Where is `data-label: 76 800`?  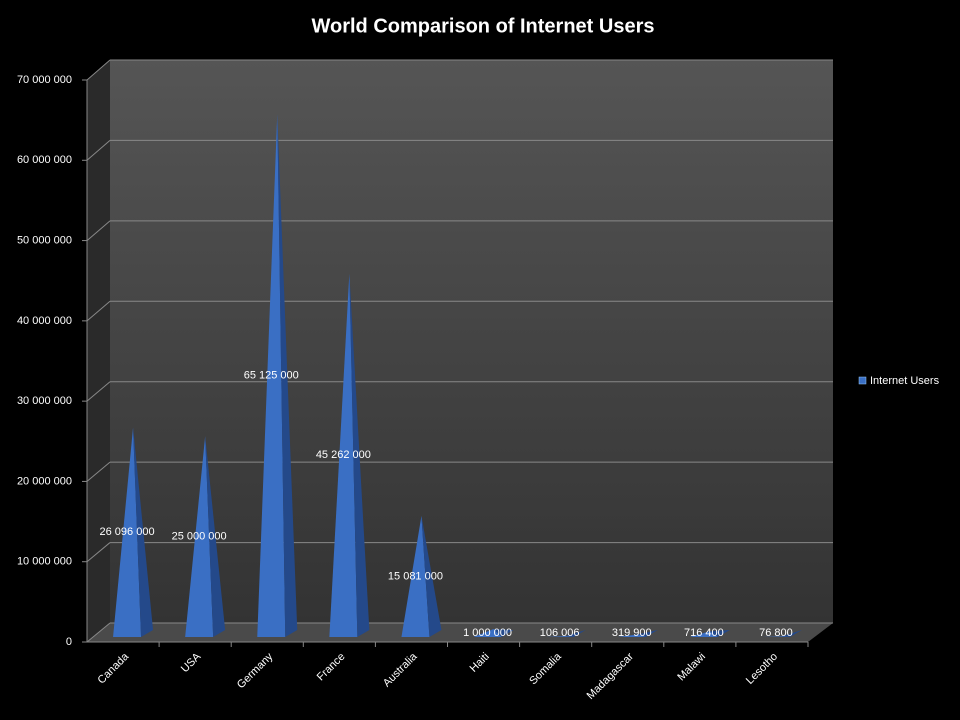 data-label: 76 800 is located at coordinates (776, 633).